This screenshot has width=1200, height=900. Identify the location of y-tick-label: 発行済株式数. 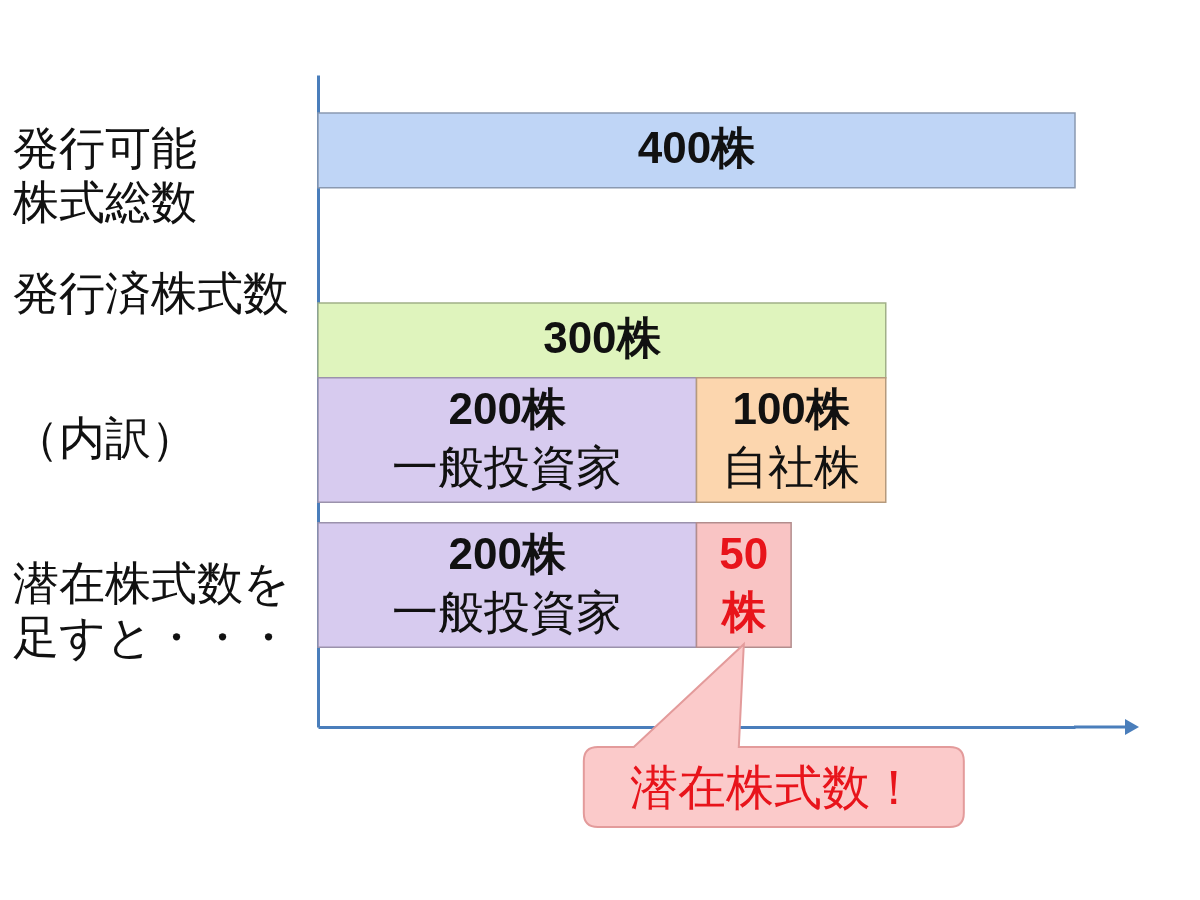
(150, 293).